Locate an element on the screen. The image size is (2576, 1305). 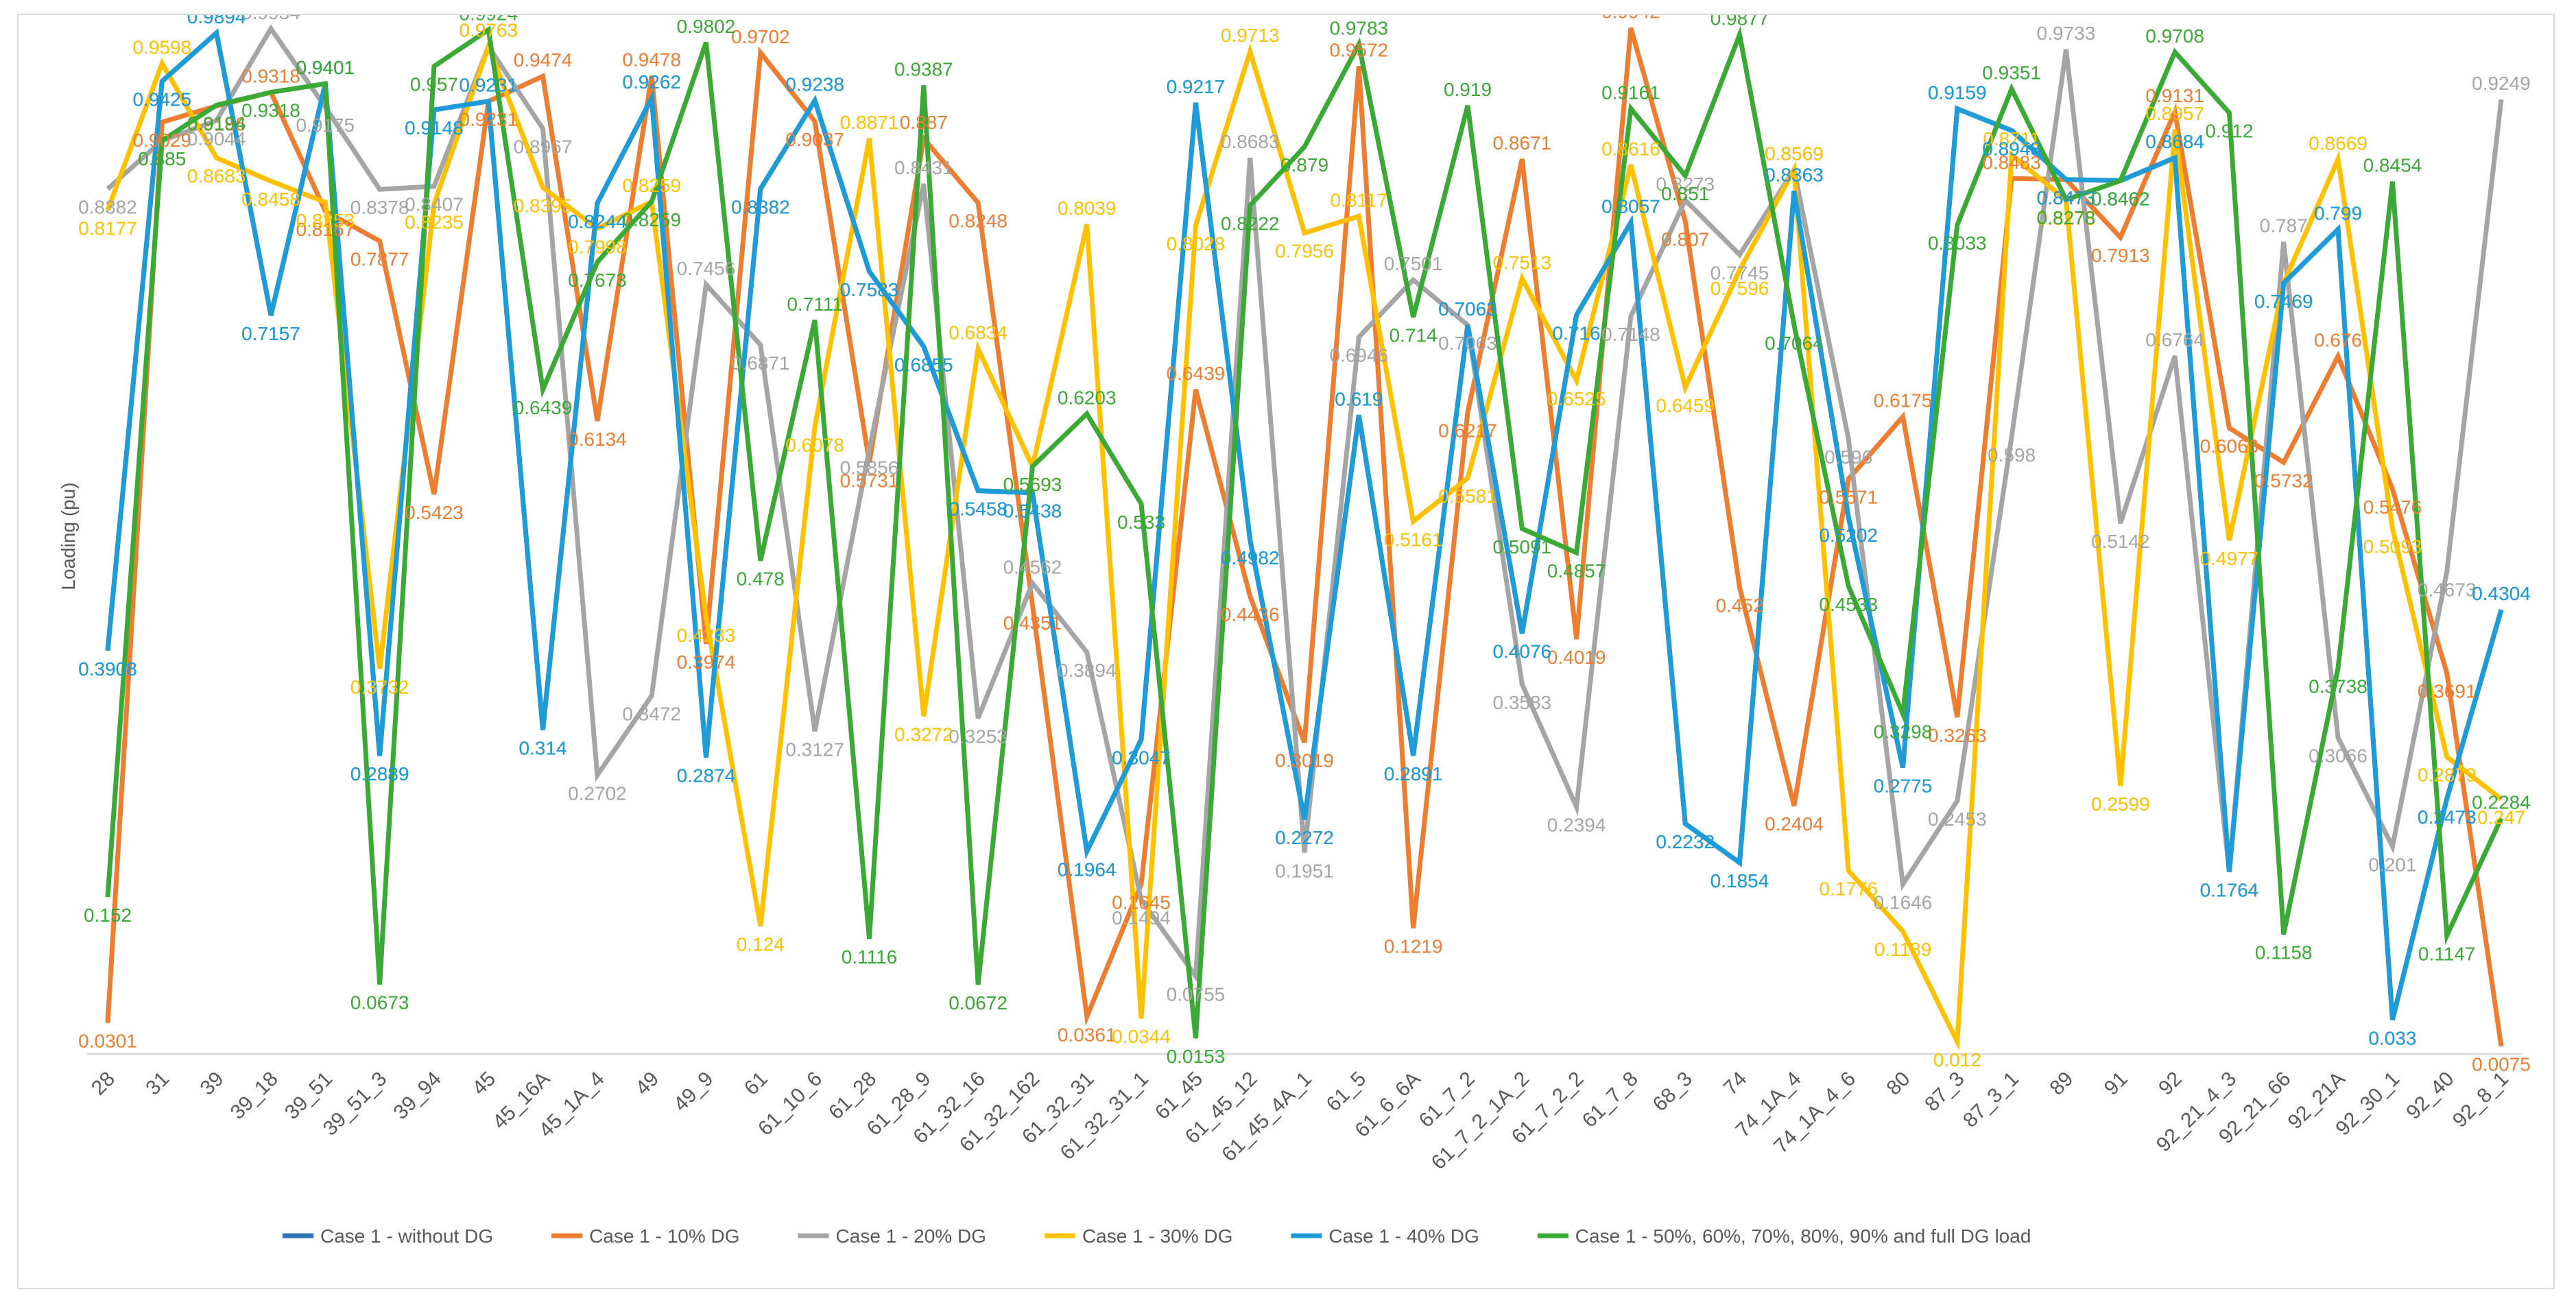
data-label: 0.6134 is located at coordinates (597, 440).